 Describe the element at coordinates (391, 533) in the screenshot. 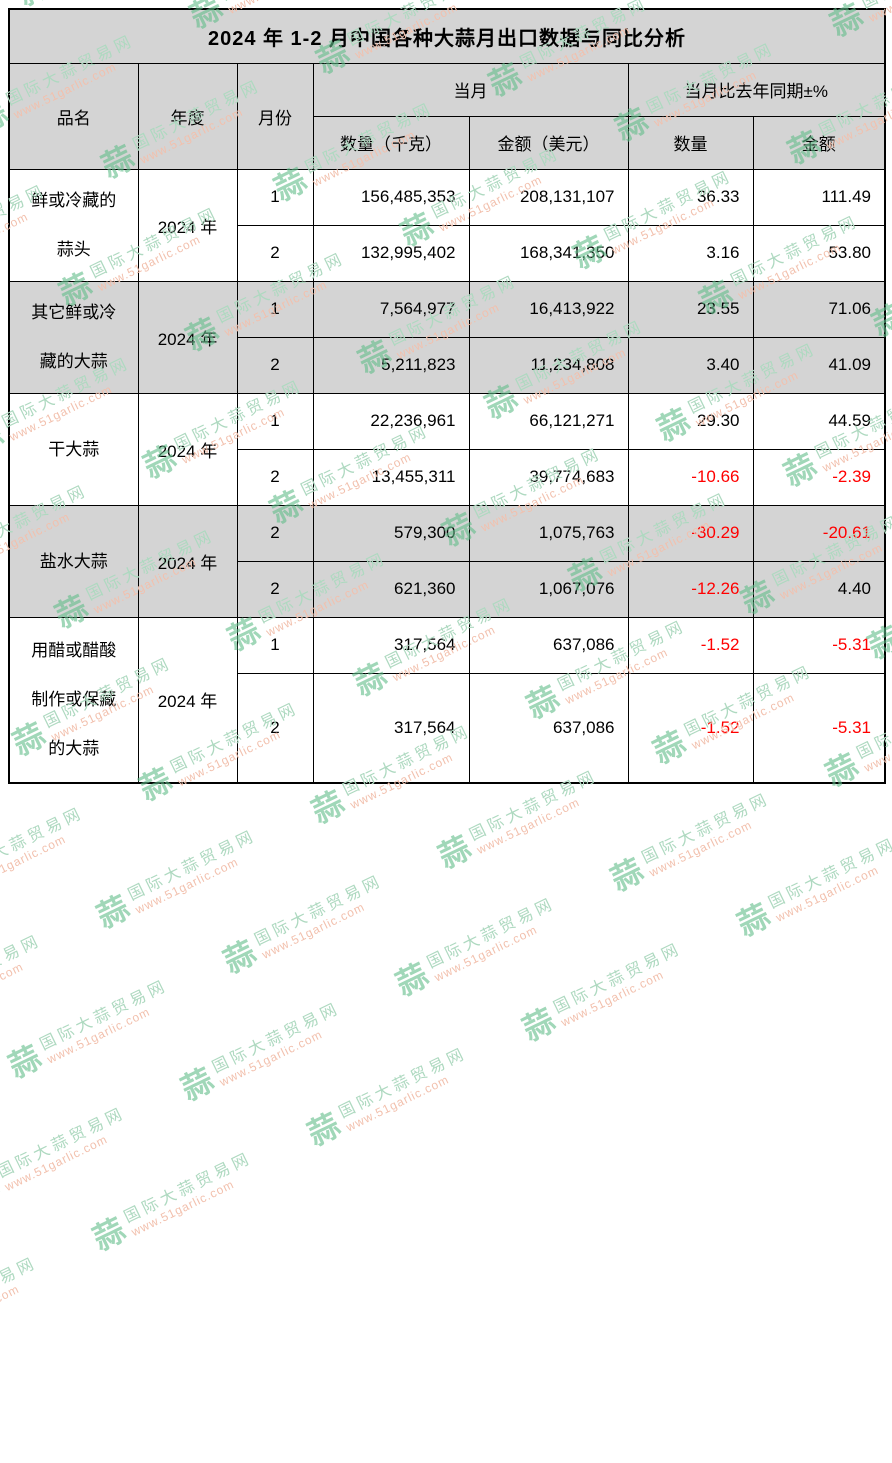

I see `quantity-cell: 579,300` at that location.